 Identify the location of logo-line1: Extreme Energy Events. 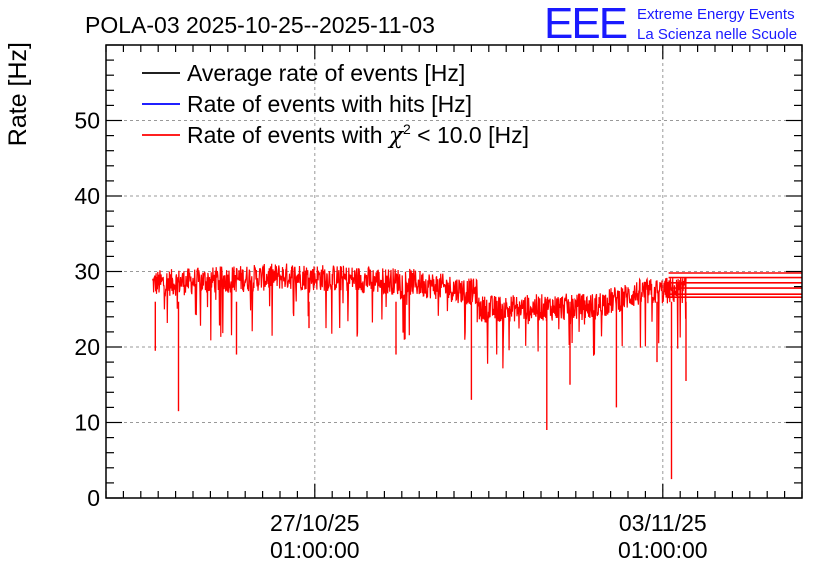
(716, 14).